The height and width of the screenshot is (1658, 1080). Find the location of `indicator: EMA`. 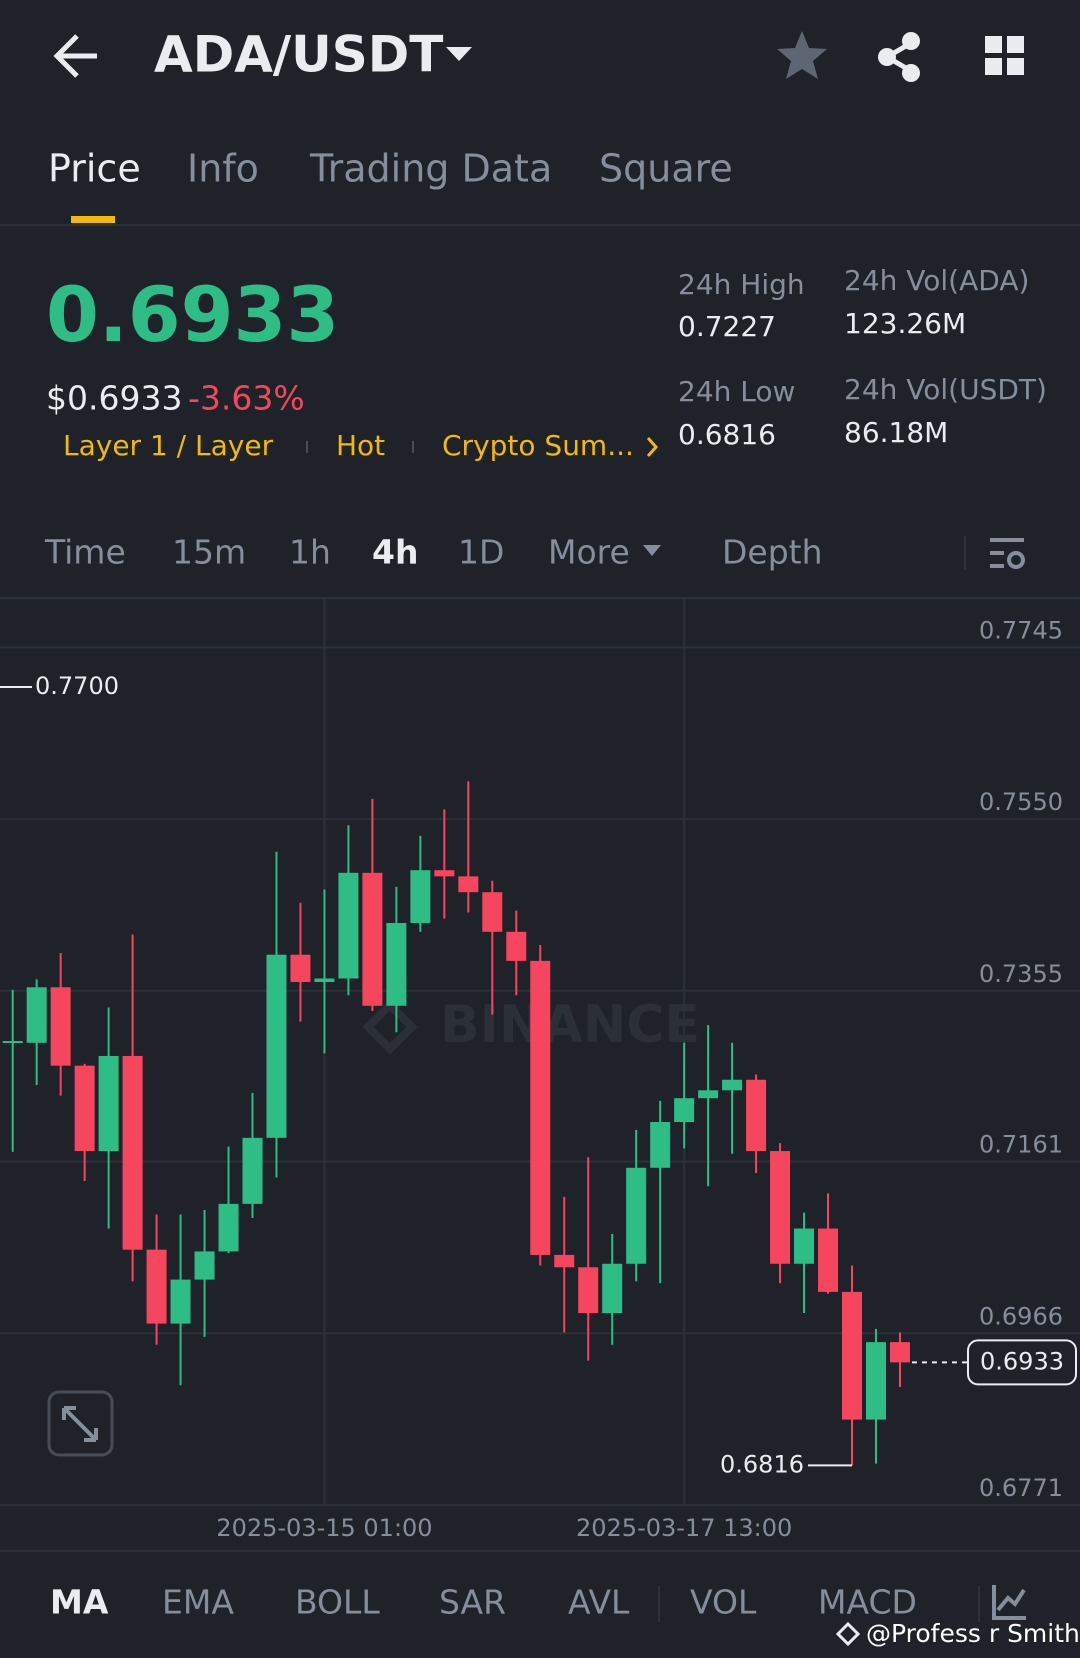

indicator: EMA is located at coordinates (198, 1602).